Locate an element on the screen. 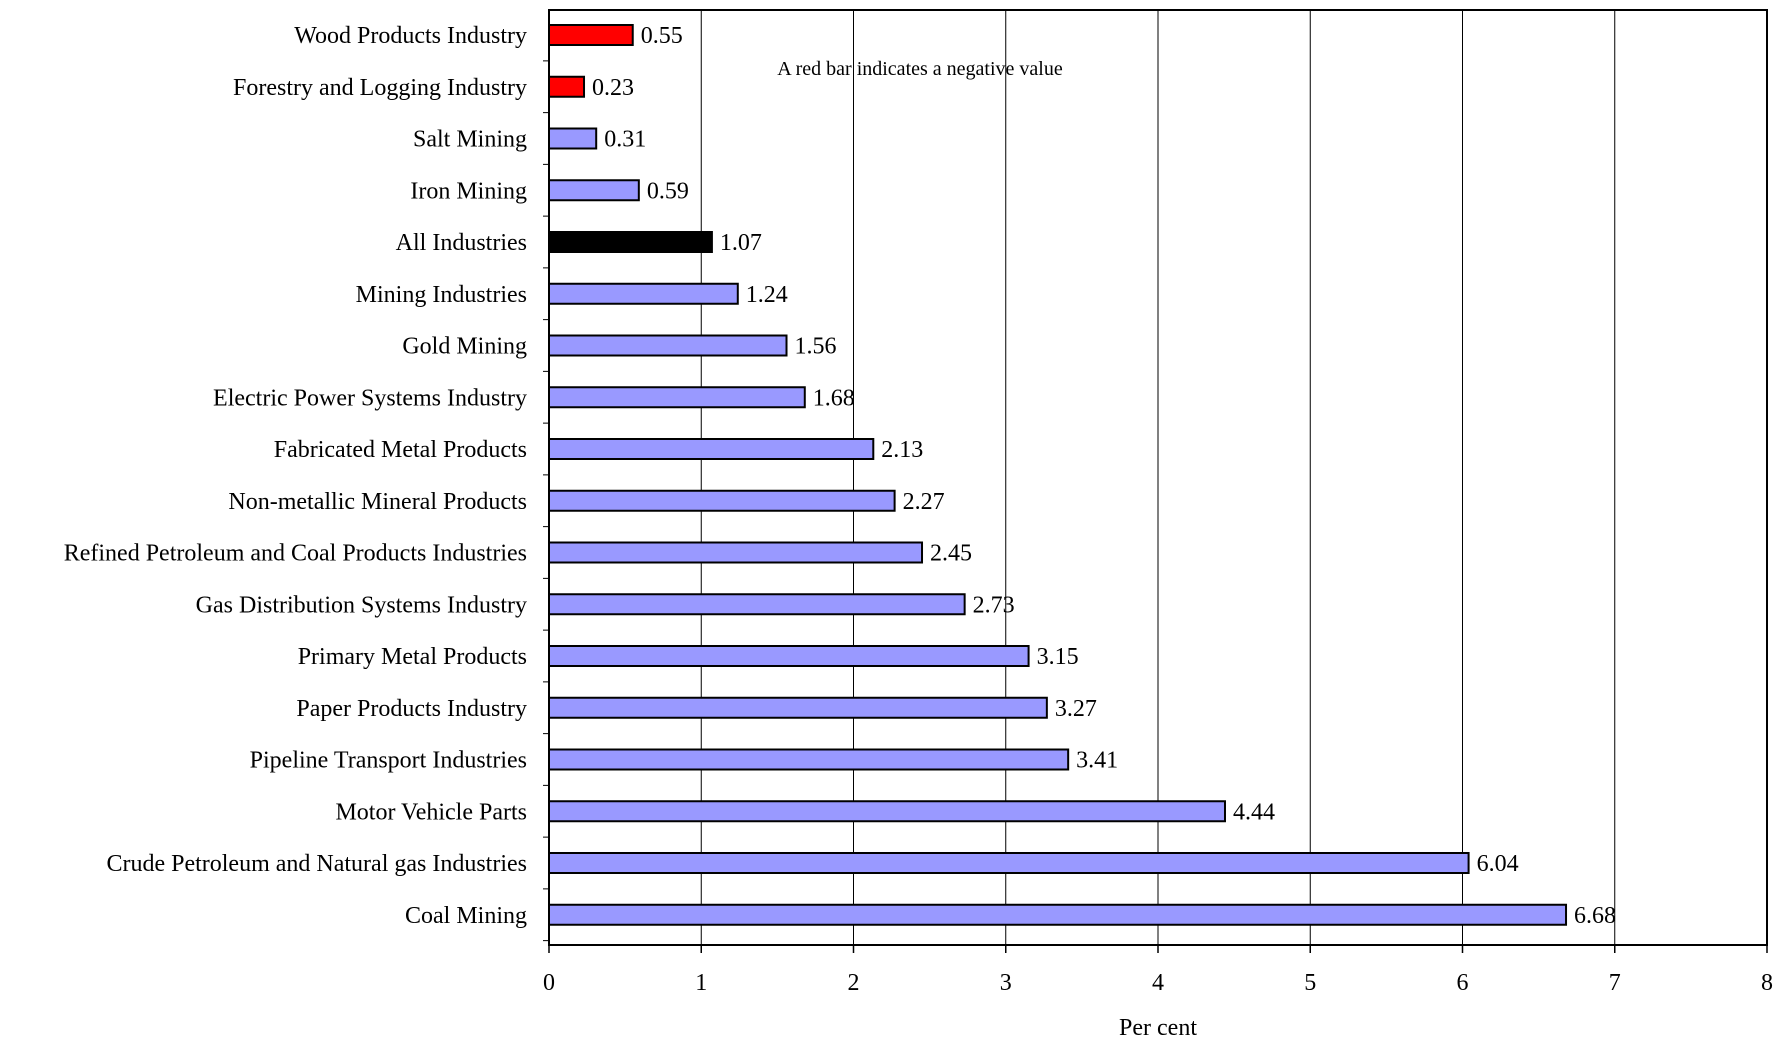  category-label: Primary Metal Products is located at coordinates (412, 657).